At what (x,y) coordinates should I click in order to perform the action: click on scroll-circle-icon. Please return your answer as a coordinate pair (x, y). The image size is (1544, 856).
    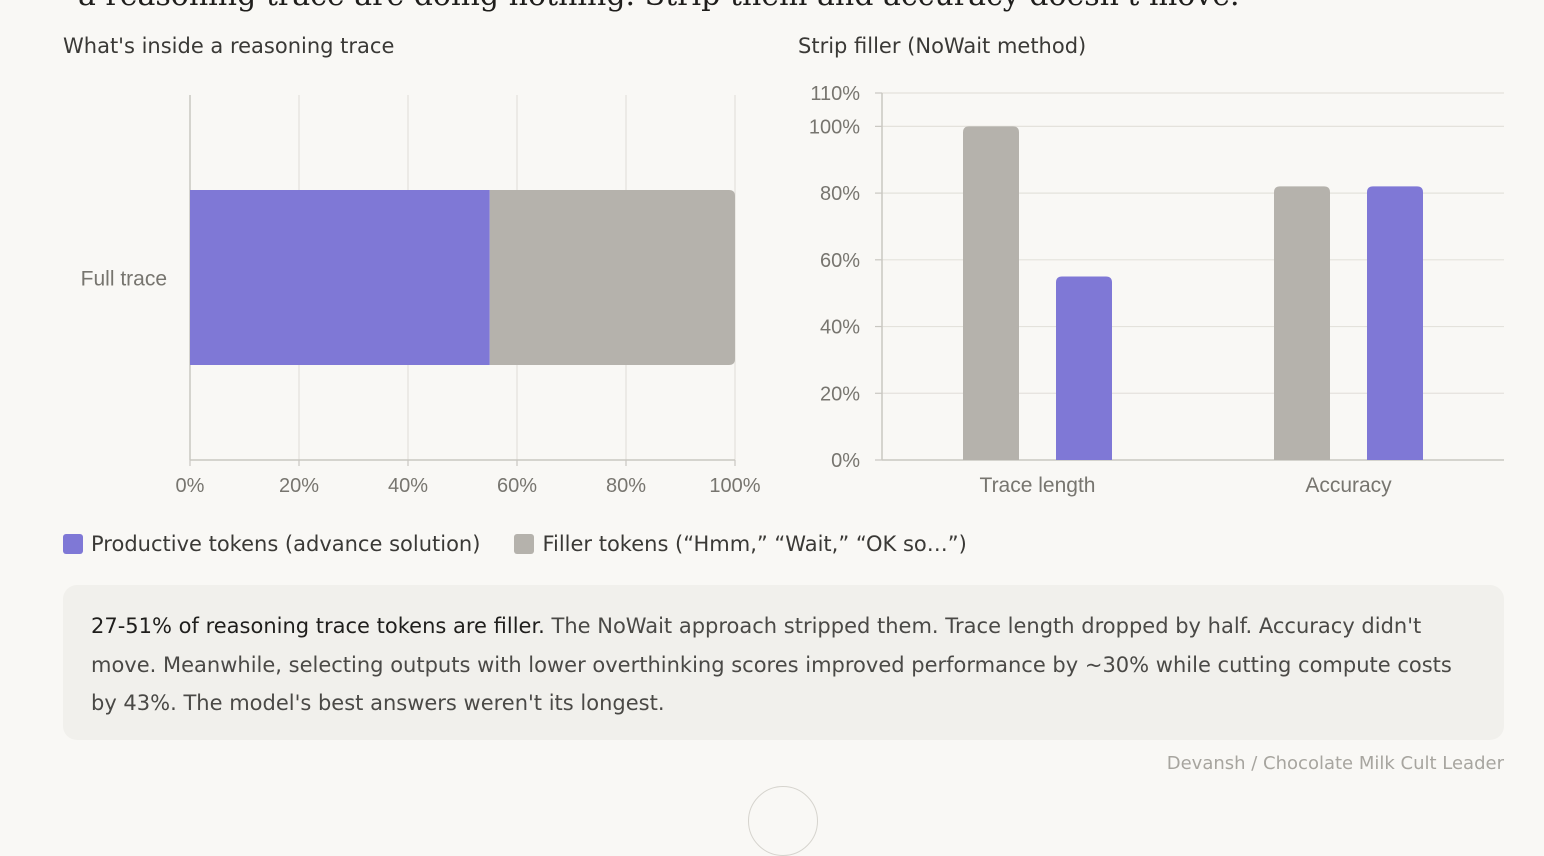
    Looking at the image, I should click on (783, 821).